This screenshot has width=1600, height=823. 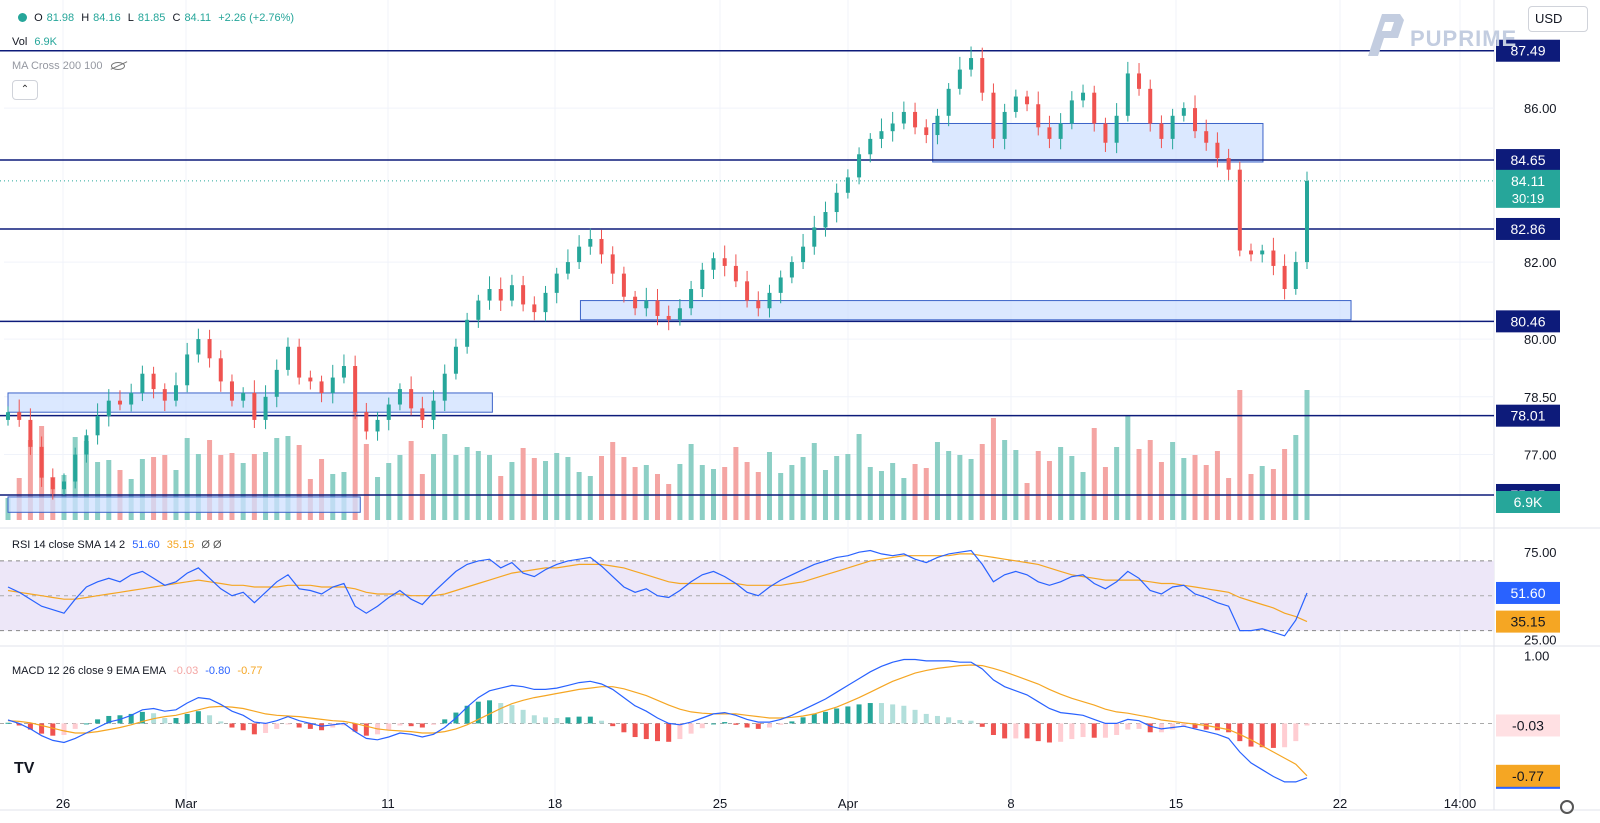 I want to click on volume-value: 6.9K, so click(x=45, y=42).